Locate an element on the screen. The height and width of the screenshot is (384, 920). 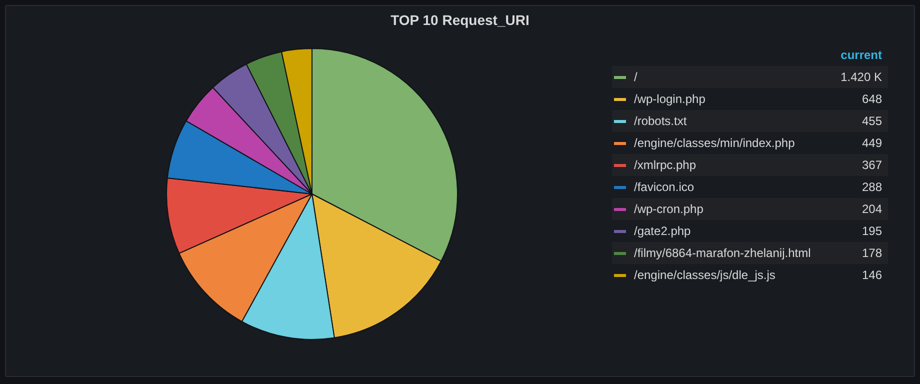
data-label: 449 is located at coordinates (872, 143).